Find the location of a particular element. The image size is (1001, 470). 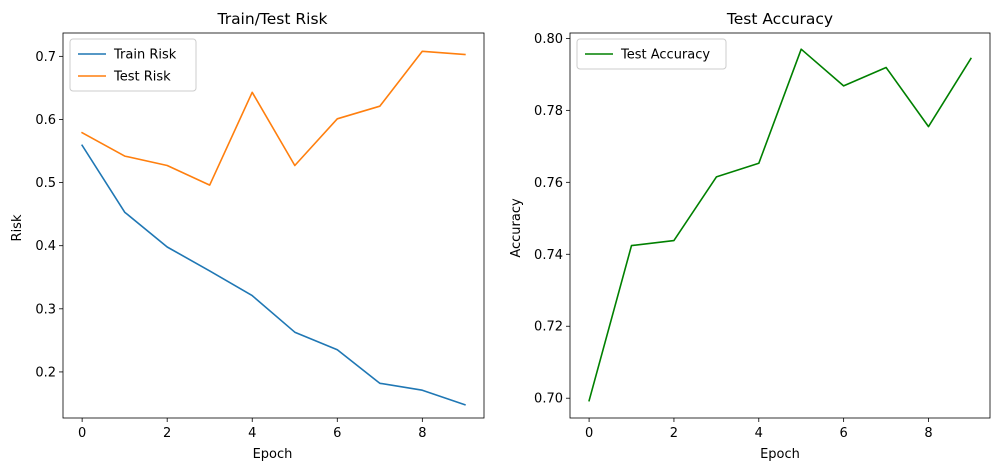

accuracy-chart-title: Test Accuracy is located at coordinates (779, 19).